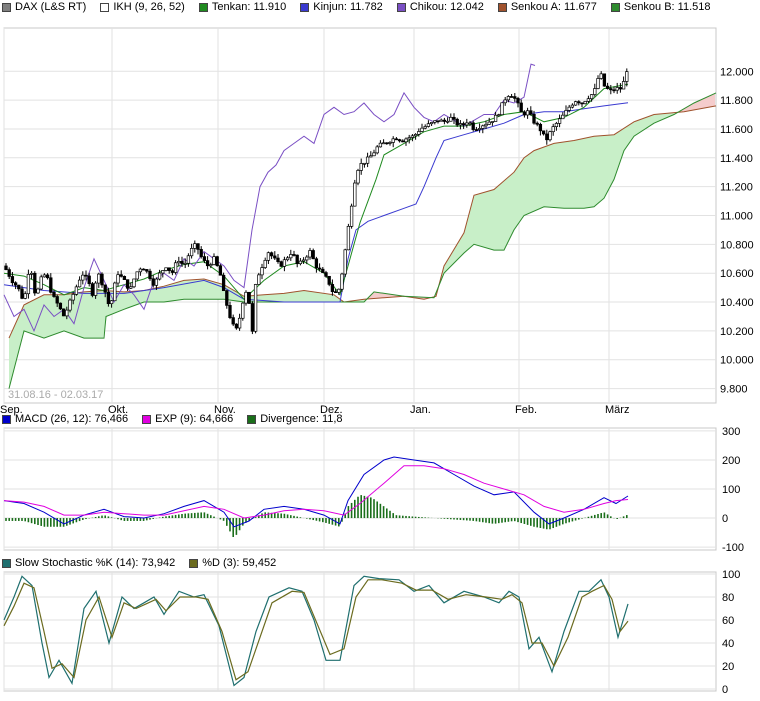 This screenshot has height=701, width=760. What do you see at coordinates (547, 7) in the screenshot?
I see `legend-entry: Senkou A: 11.677` at bounding box center [547, 7].